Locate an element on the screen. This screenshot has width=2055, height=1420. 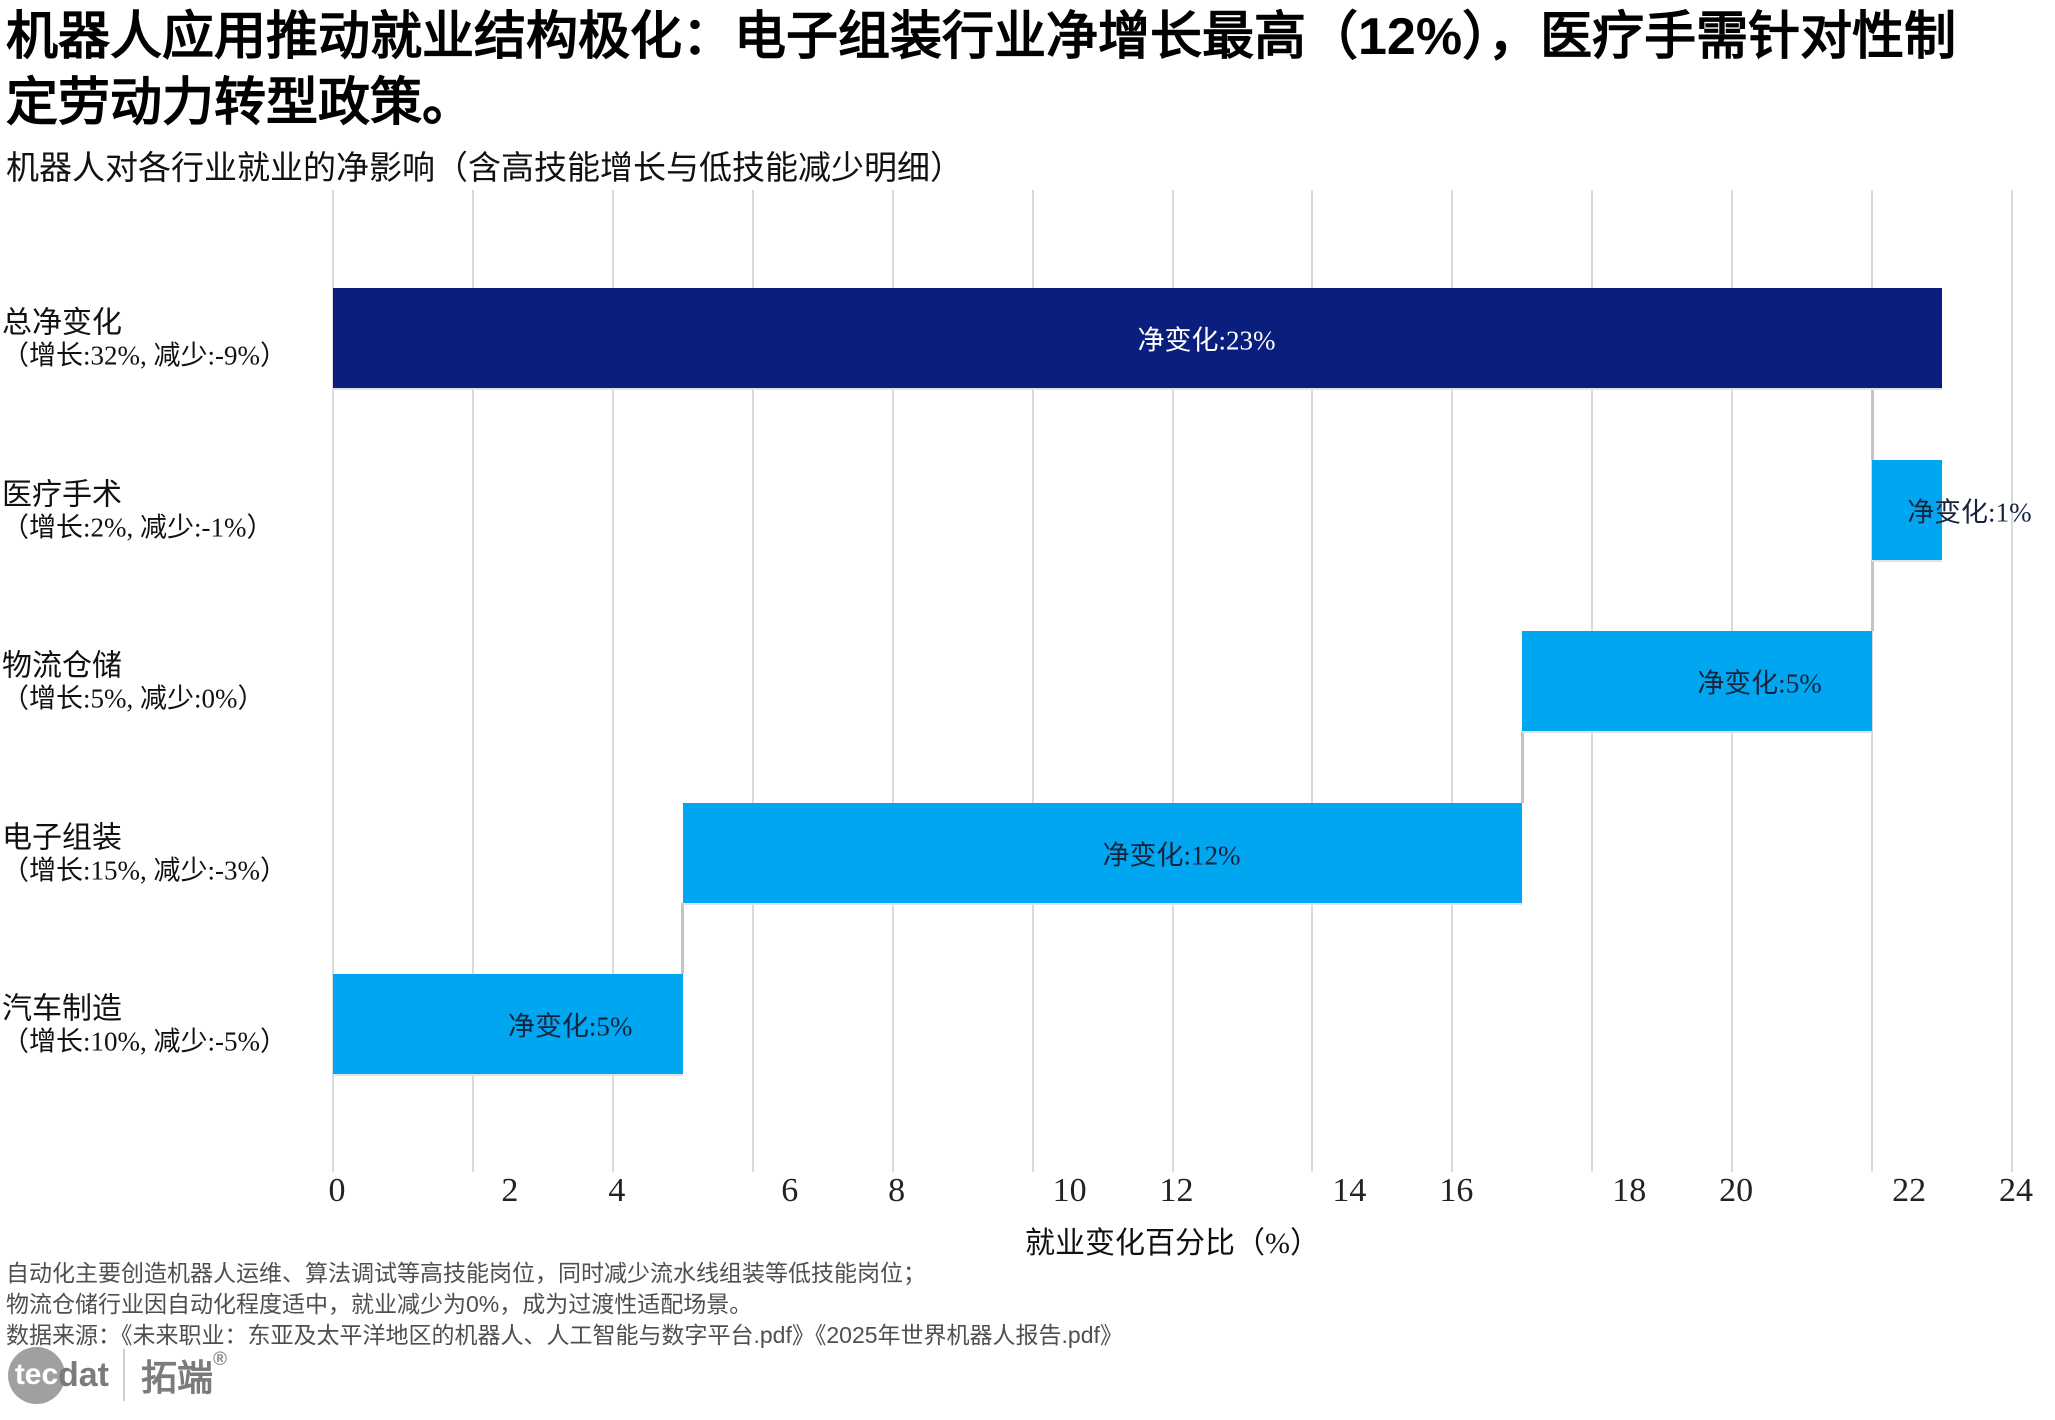
tecdat-logo: tec dat 拓端 ® is located at coordinates (117, 1375).